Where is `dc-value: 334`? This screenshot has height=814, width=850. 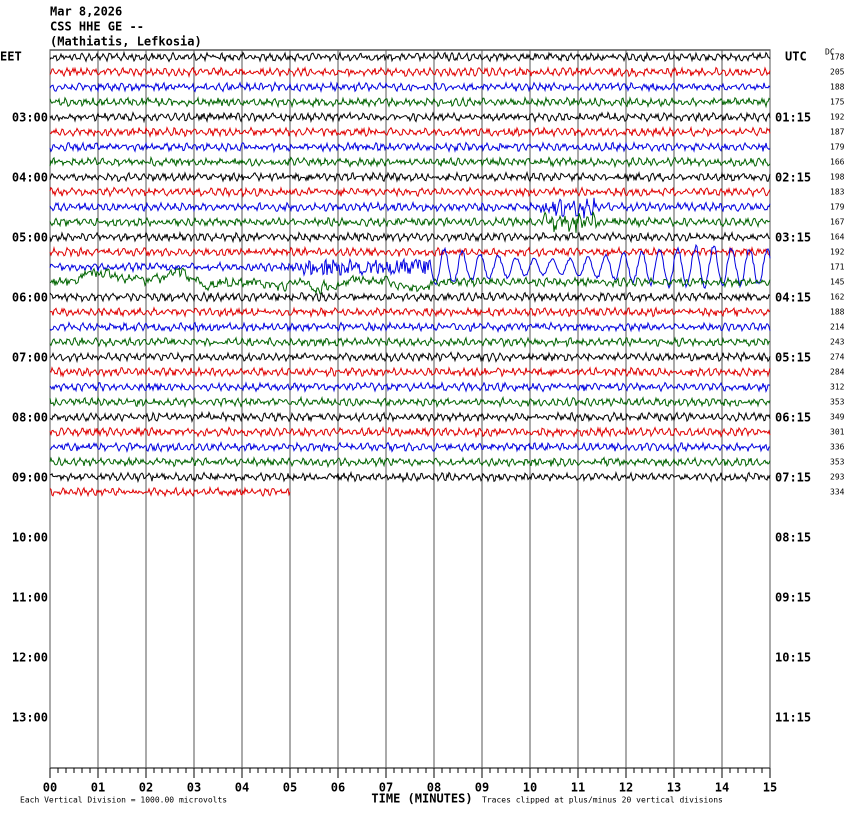
dc-value: 334 is located at coordinates (837, 492).